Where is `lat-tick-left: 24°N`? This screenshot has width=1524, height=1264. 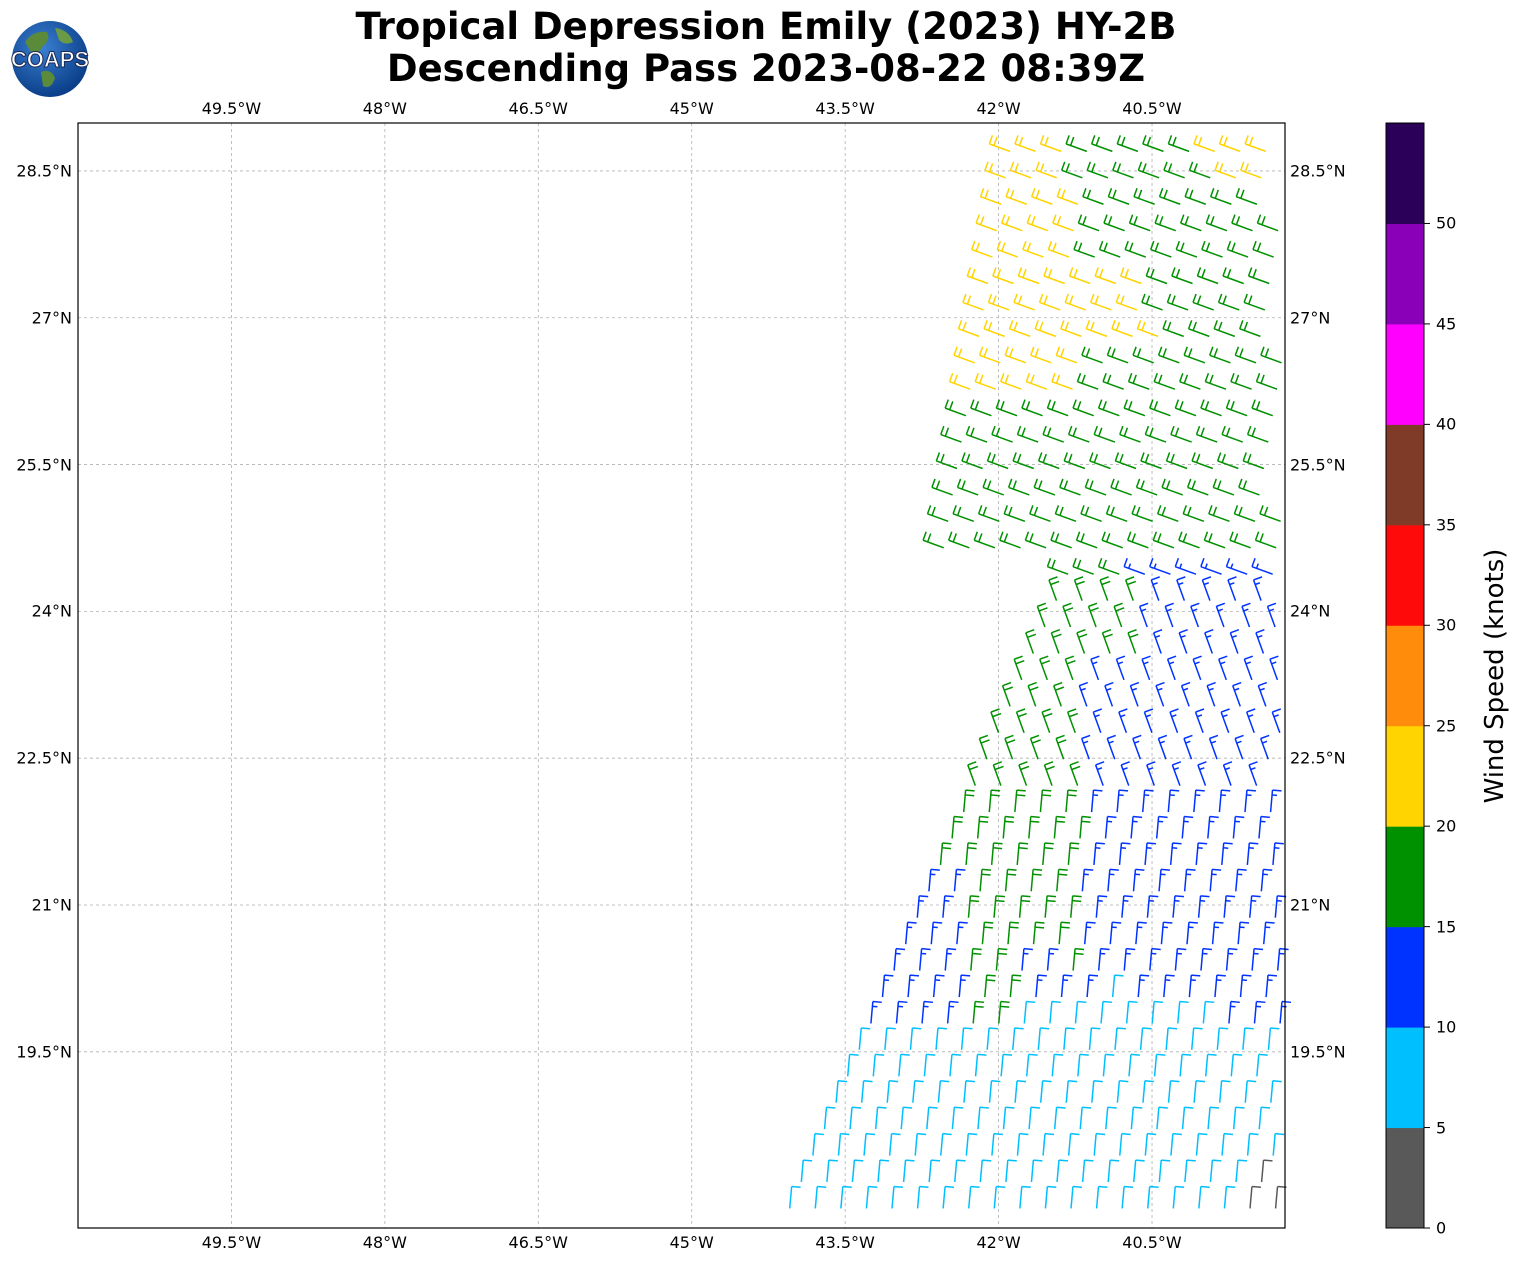 lat-tick-left: 24°N is located at coordinates (51, 611).